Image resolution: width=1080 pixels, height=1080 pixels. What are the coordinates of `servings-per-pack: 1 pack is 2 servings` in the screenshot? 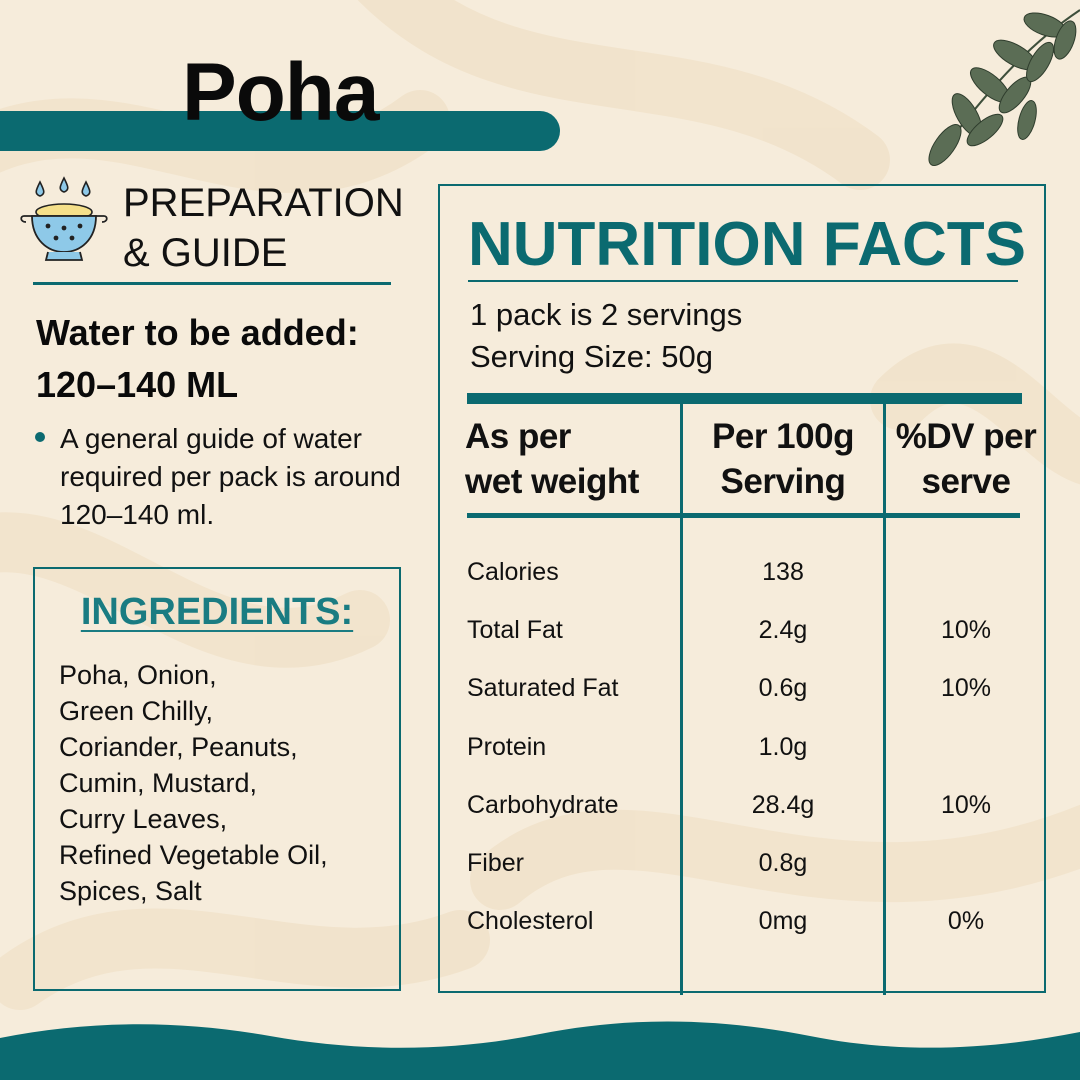 It's located at (606, 314).